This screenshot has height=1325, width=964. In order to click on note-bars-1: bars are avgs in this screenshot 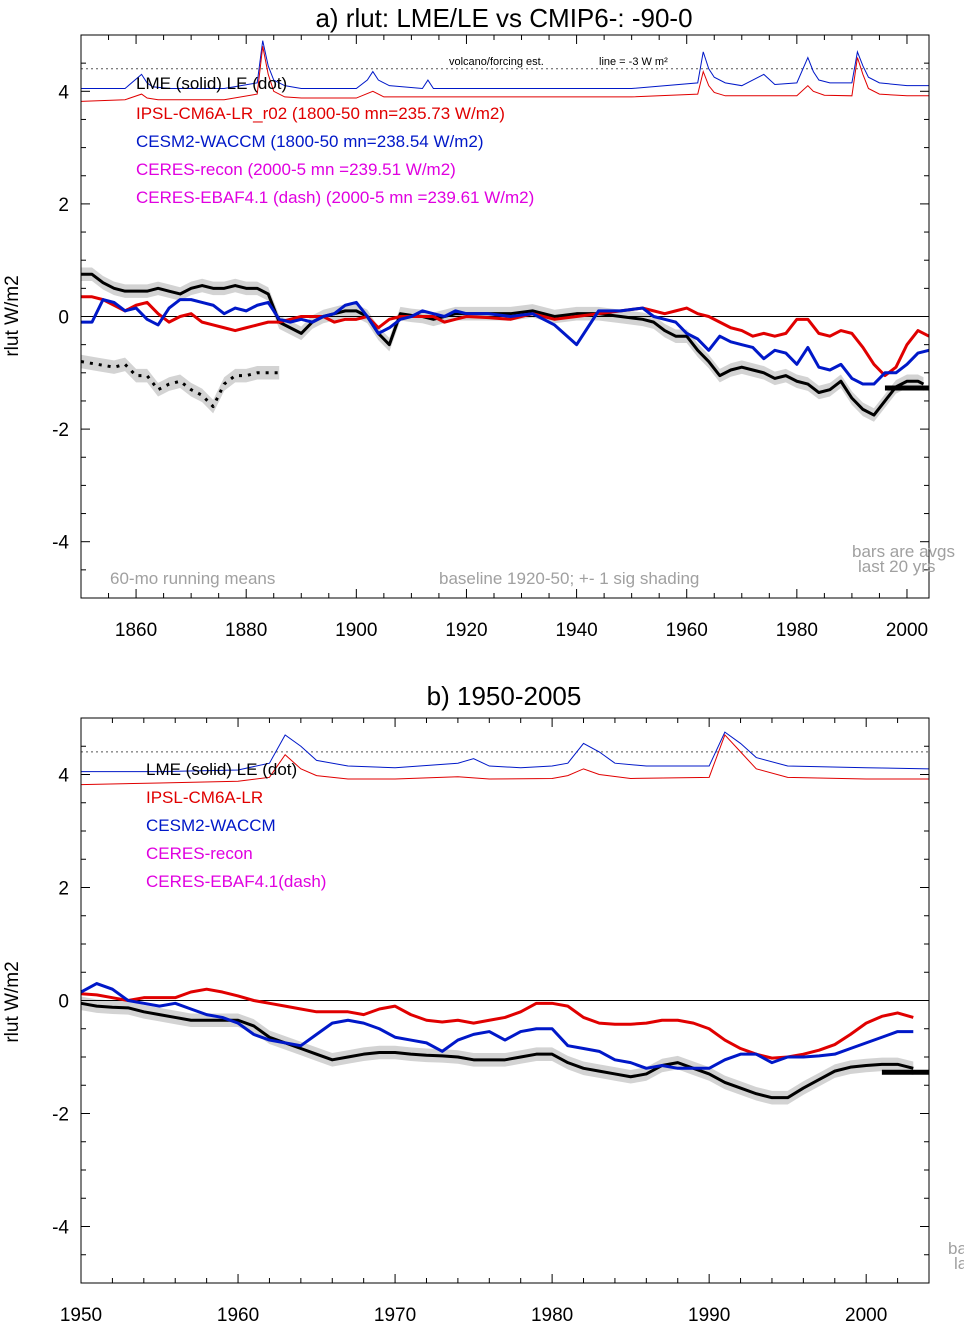, I will do `click(903, 551)`.